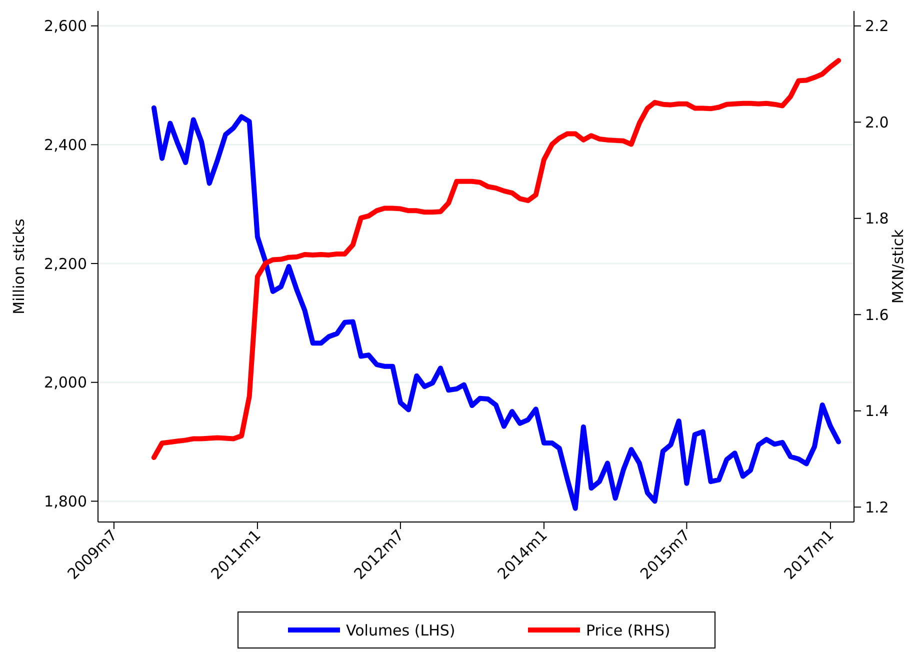  Describe the element at coordinates (65, 145) in the screenshot. I see `y-tick-label: 2,400` at that location.